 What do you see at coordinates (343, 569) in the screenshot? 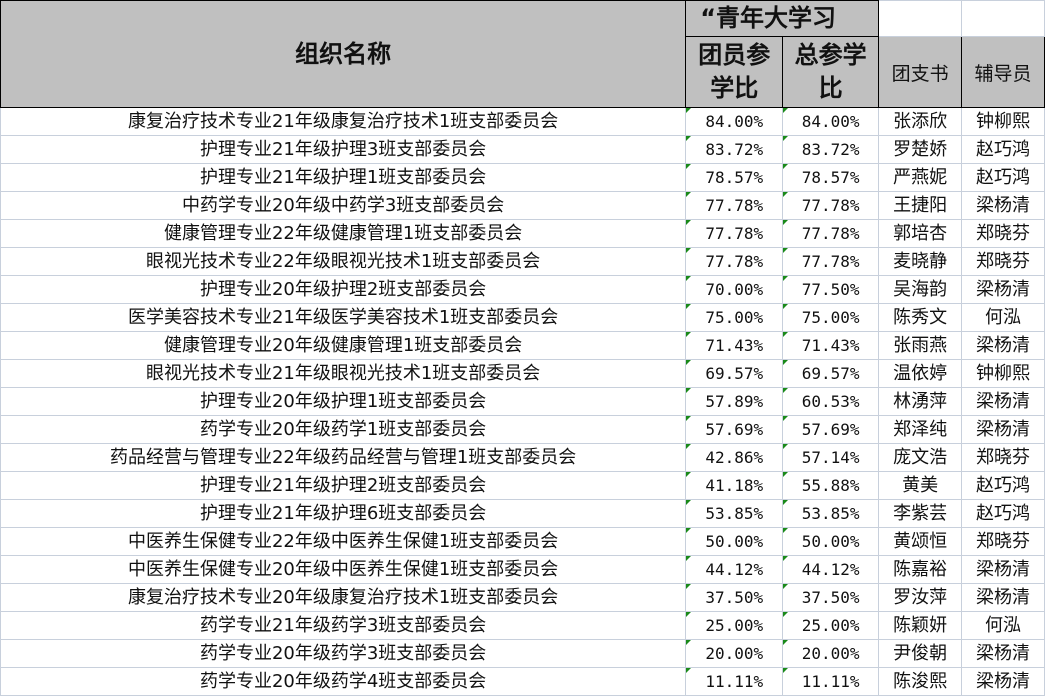
I see `org-name-cell: 中医养生保健专业20年级中医养生保健1班支部委员会` at bounding box center [343, 569].